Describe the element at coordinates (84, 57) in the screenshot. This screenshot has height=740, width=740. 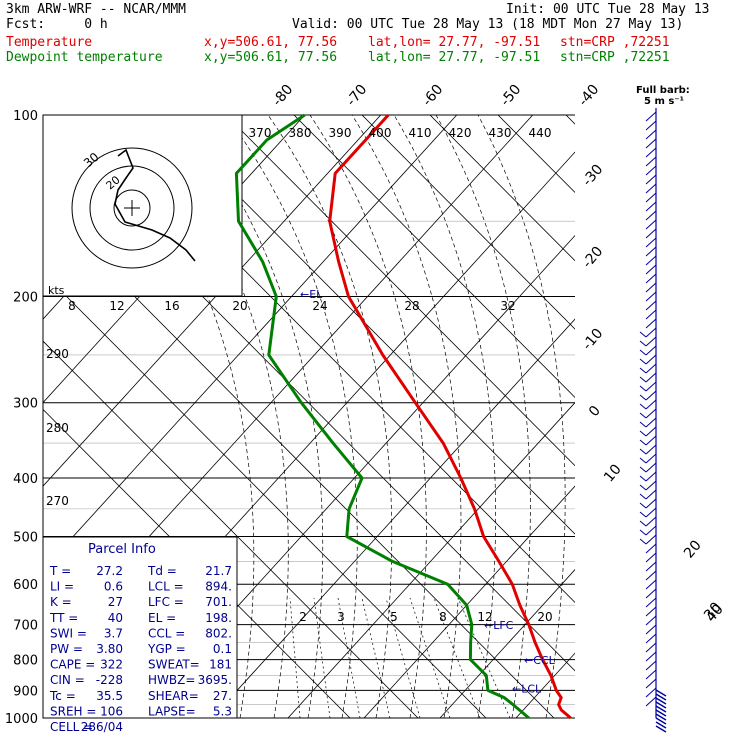
I see `dewpoint-legend: Dewpoint temperature` at that location.